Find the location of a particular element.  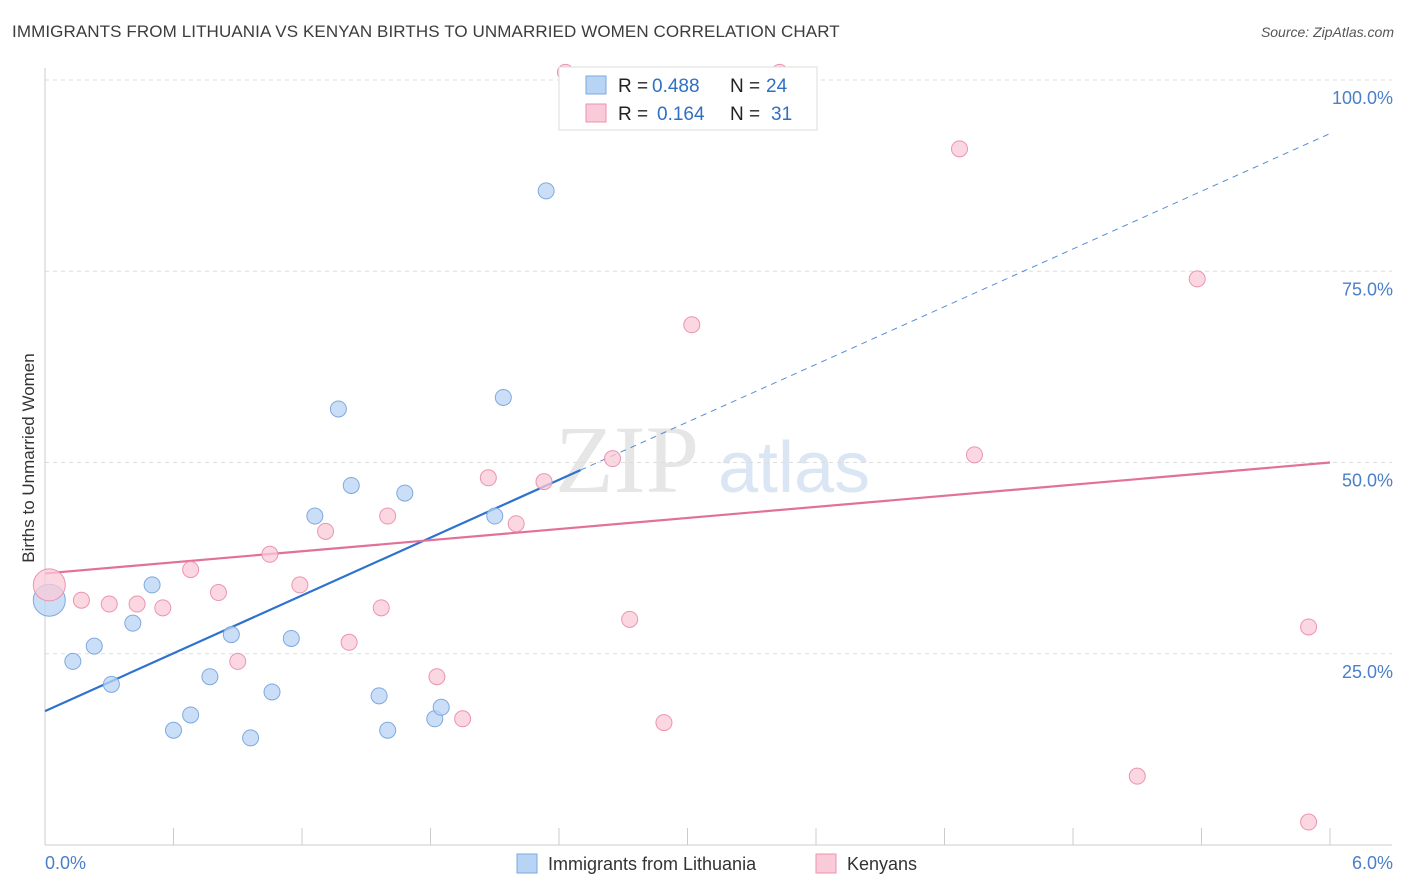

legend-r-label-2: R = is located at coordinates (633, 114).